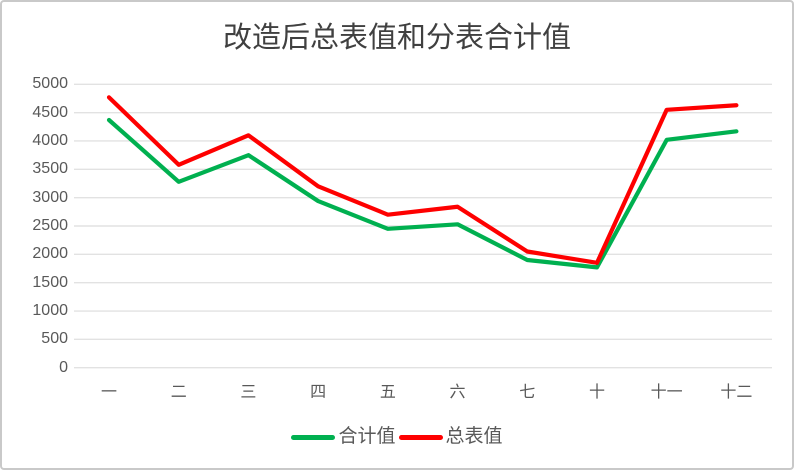 The width and height of the screenshot is (794, 470). What do you see at coordinates (666, 392) in the screenshot?
I see `x-axis-tick-label: 十一` at bounding box center [666, 392].